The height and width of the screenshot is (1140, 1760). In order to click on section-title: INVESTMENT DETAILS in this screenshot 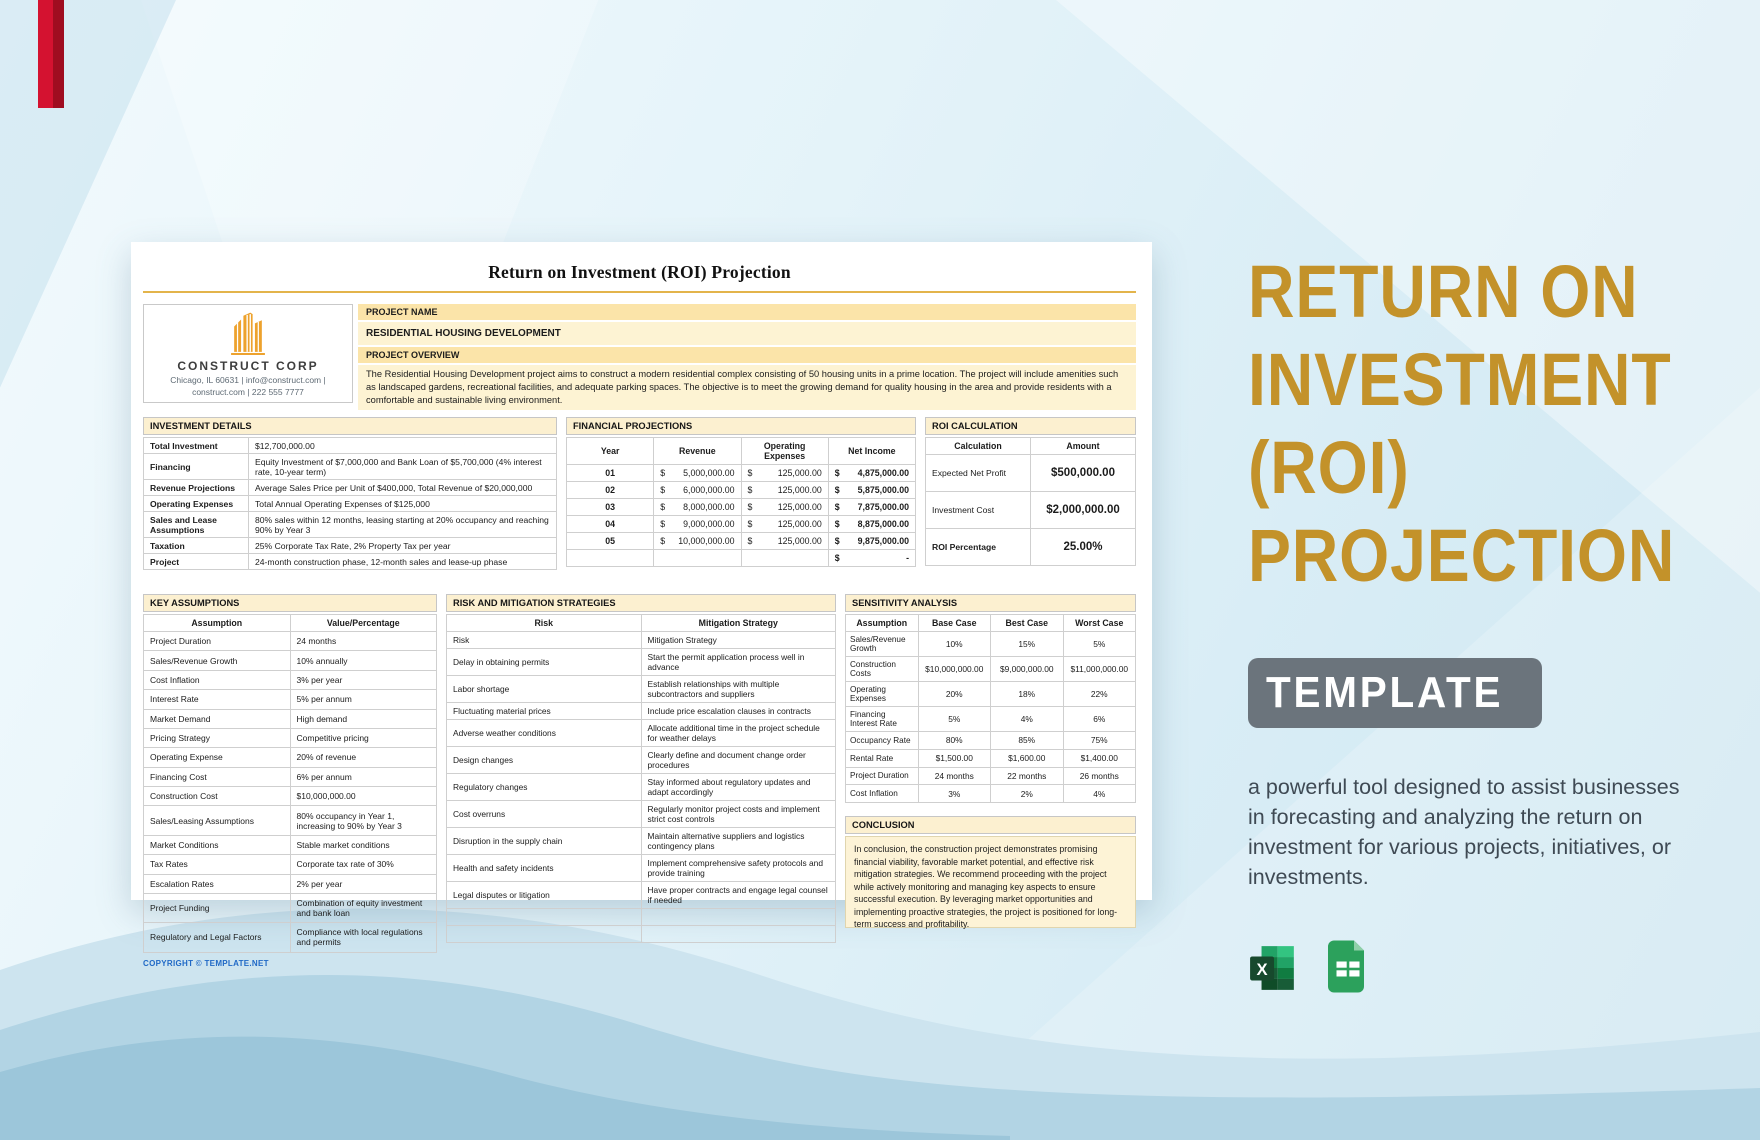, I will do `click(350, 426)`.